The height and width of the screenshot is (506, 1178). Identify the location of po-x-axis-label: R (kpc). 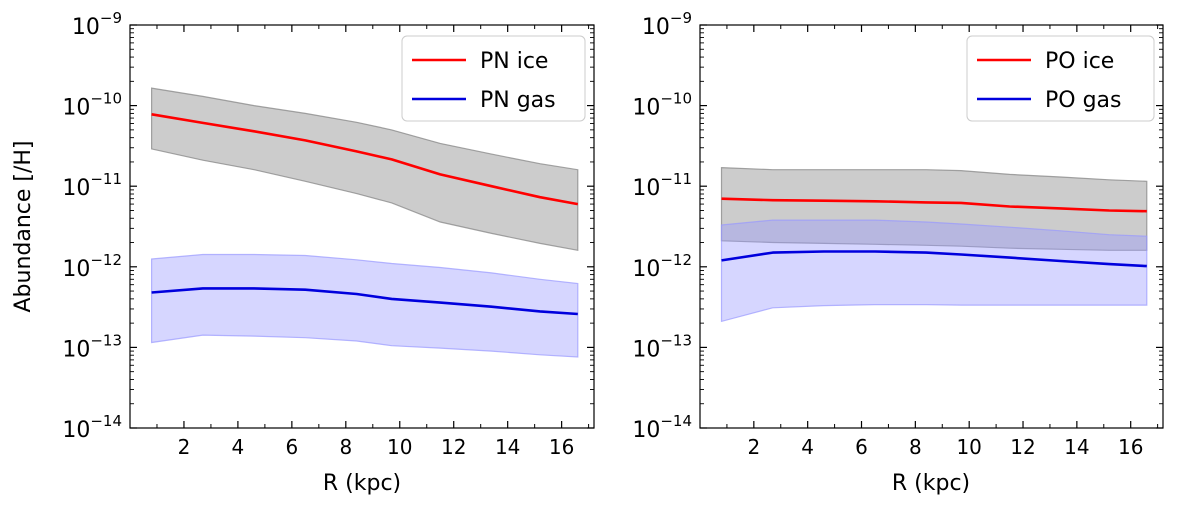
(931, 483).